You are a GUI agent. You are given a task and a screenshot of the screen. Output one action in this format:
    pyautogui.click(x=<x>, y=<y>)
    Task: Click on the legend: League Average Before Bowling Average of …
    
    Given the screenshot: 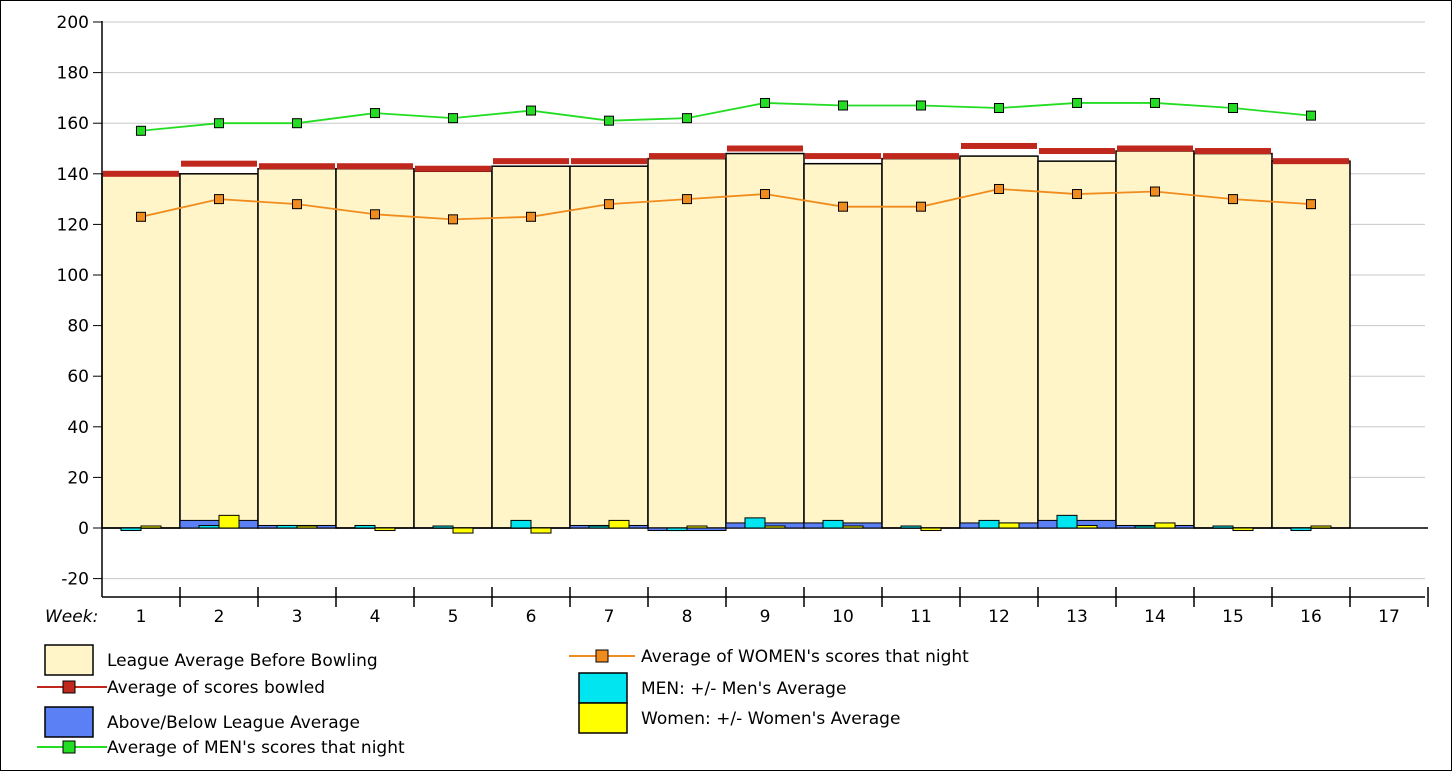 What is the action you would take?
    pyautogui.click(x=503, y=701)
    